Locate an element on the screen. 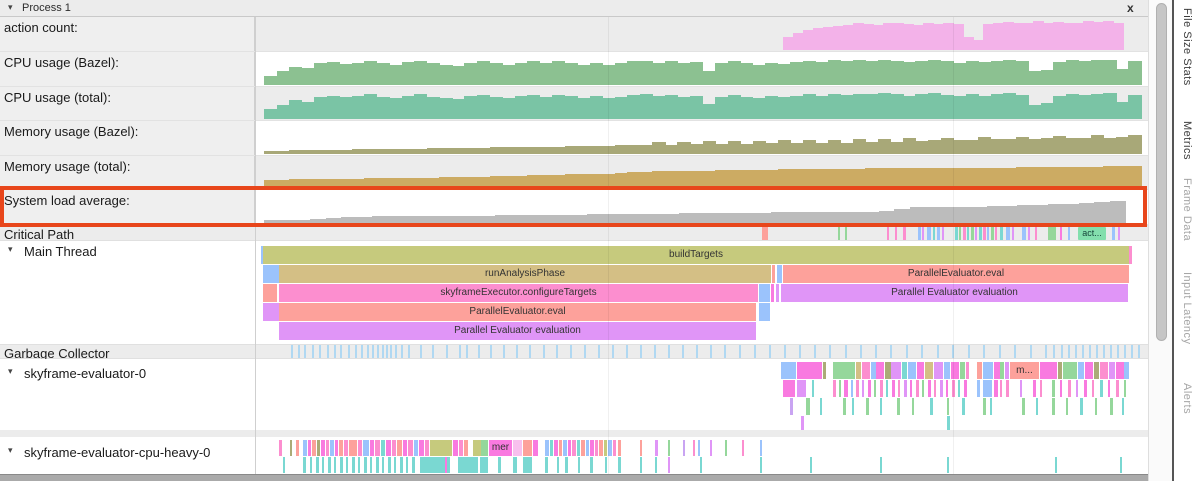 The height and width of the screenshot is (481, 1200). flame-slice-parallelevaluator-eval: ParallelEvaluator.eval is located at coordinates (956, 274).